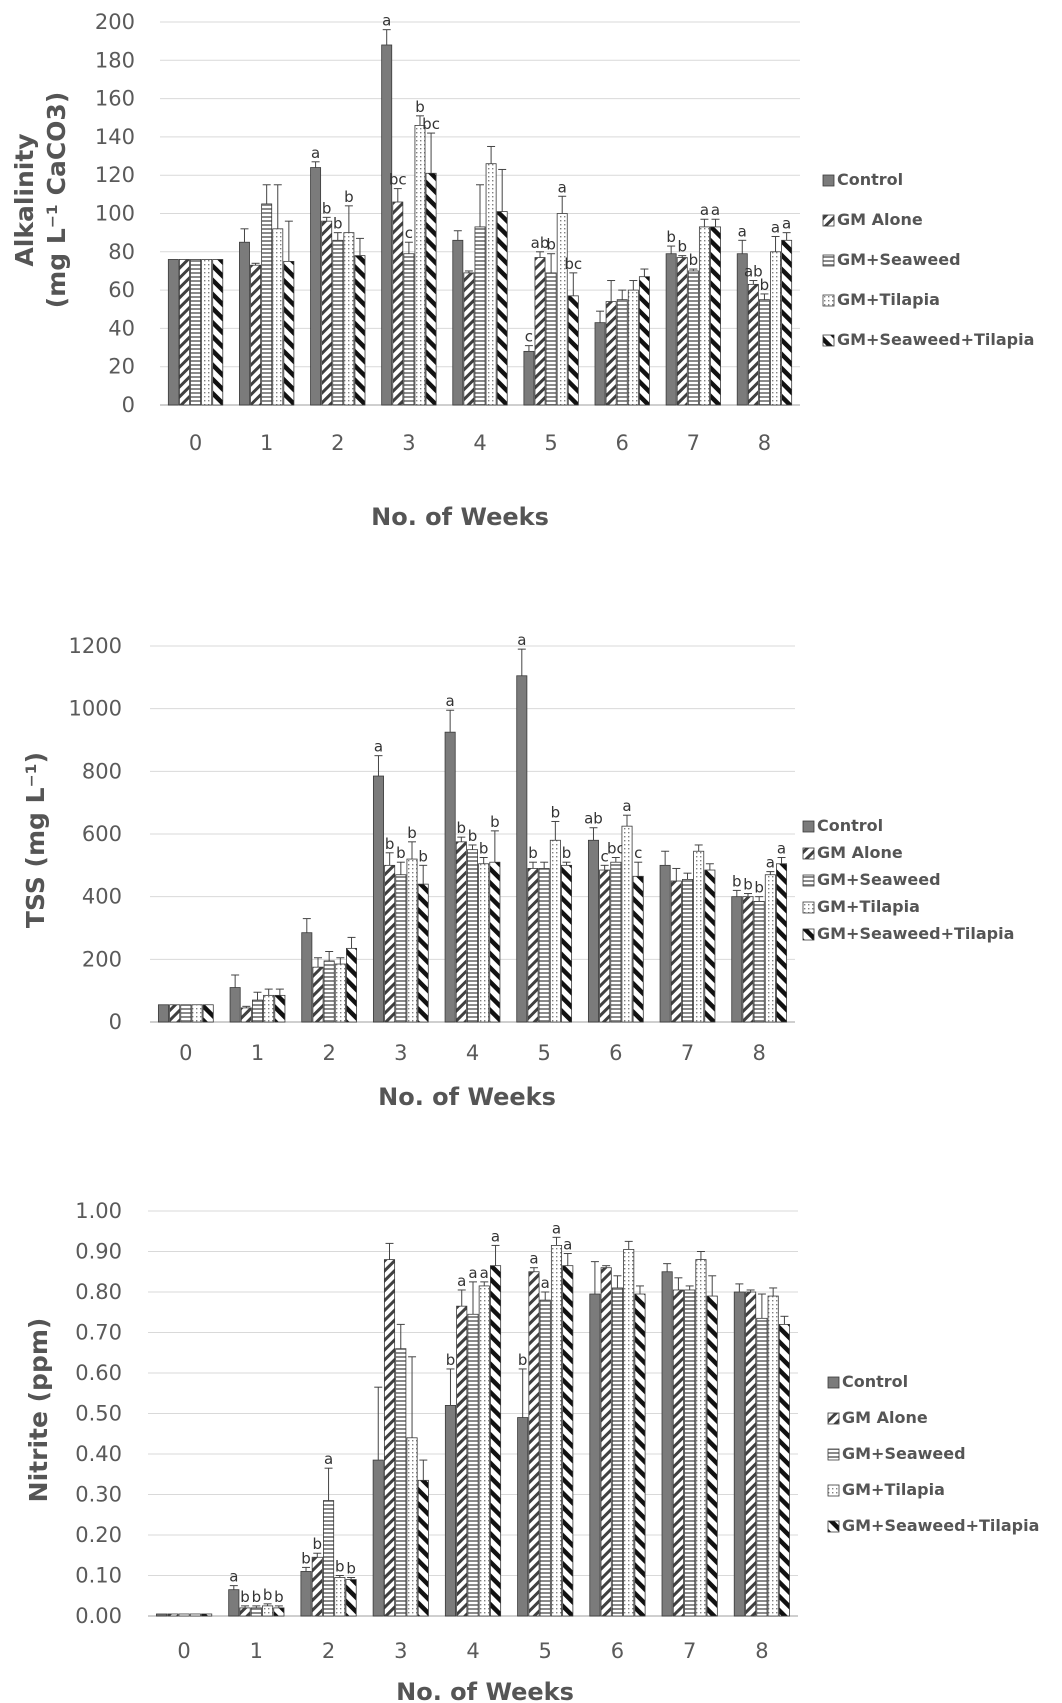 Image resolution: width=1062 pixels, height=1703 pixels. I want to click on alkalinity-legend-swatch-gm-seaweed-tilapia, so click(828, 340).